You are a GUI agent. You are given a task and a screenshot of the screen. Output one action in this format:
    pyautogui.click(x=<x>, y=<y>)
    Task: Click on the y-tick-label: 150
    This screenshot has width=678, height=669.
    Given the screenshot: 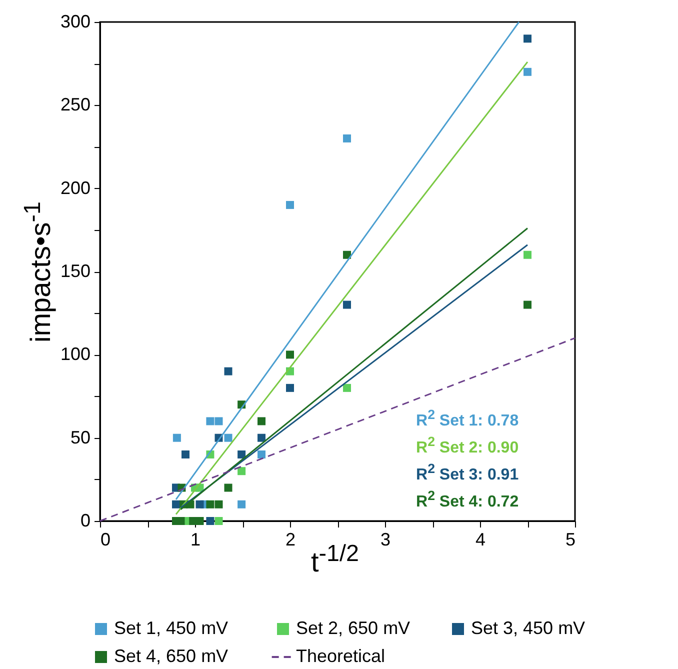 What is the action you would take?
    pyautogui.click(x=75, y=271)
    